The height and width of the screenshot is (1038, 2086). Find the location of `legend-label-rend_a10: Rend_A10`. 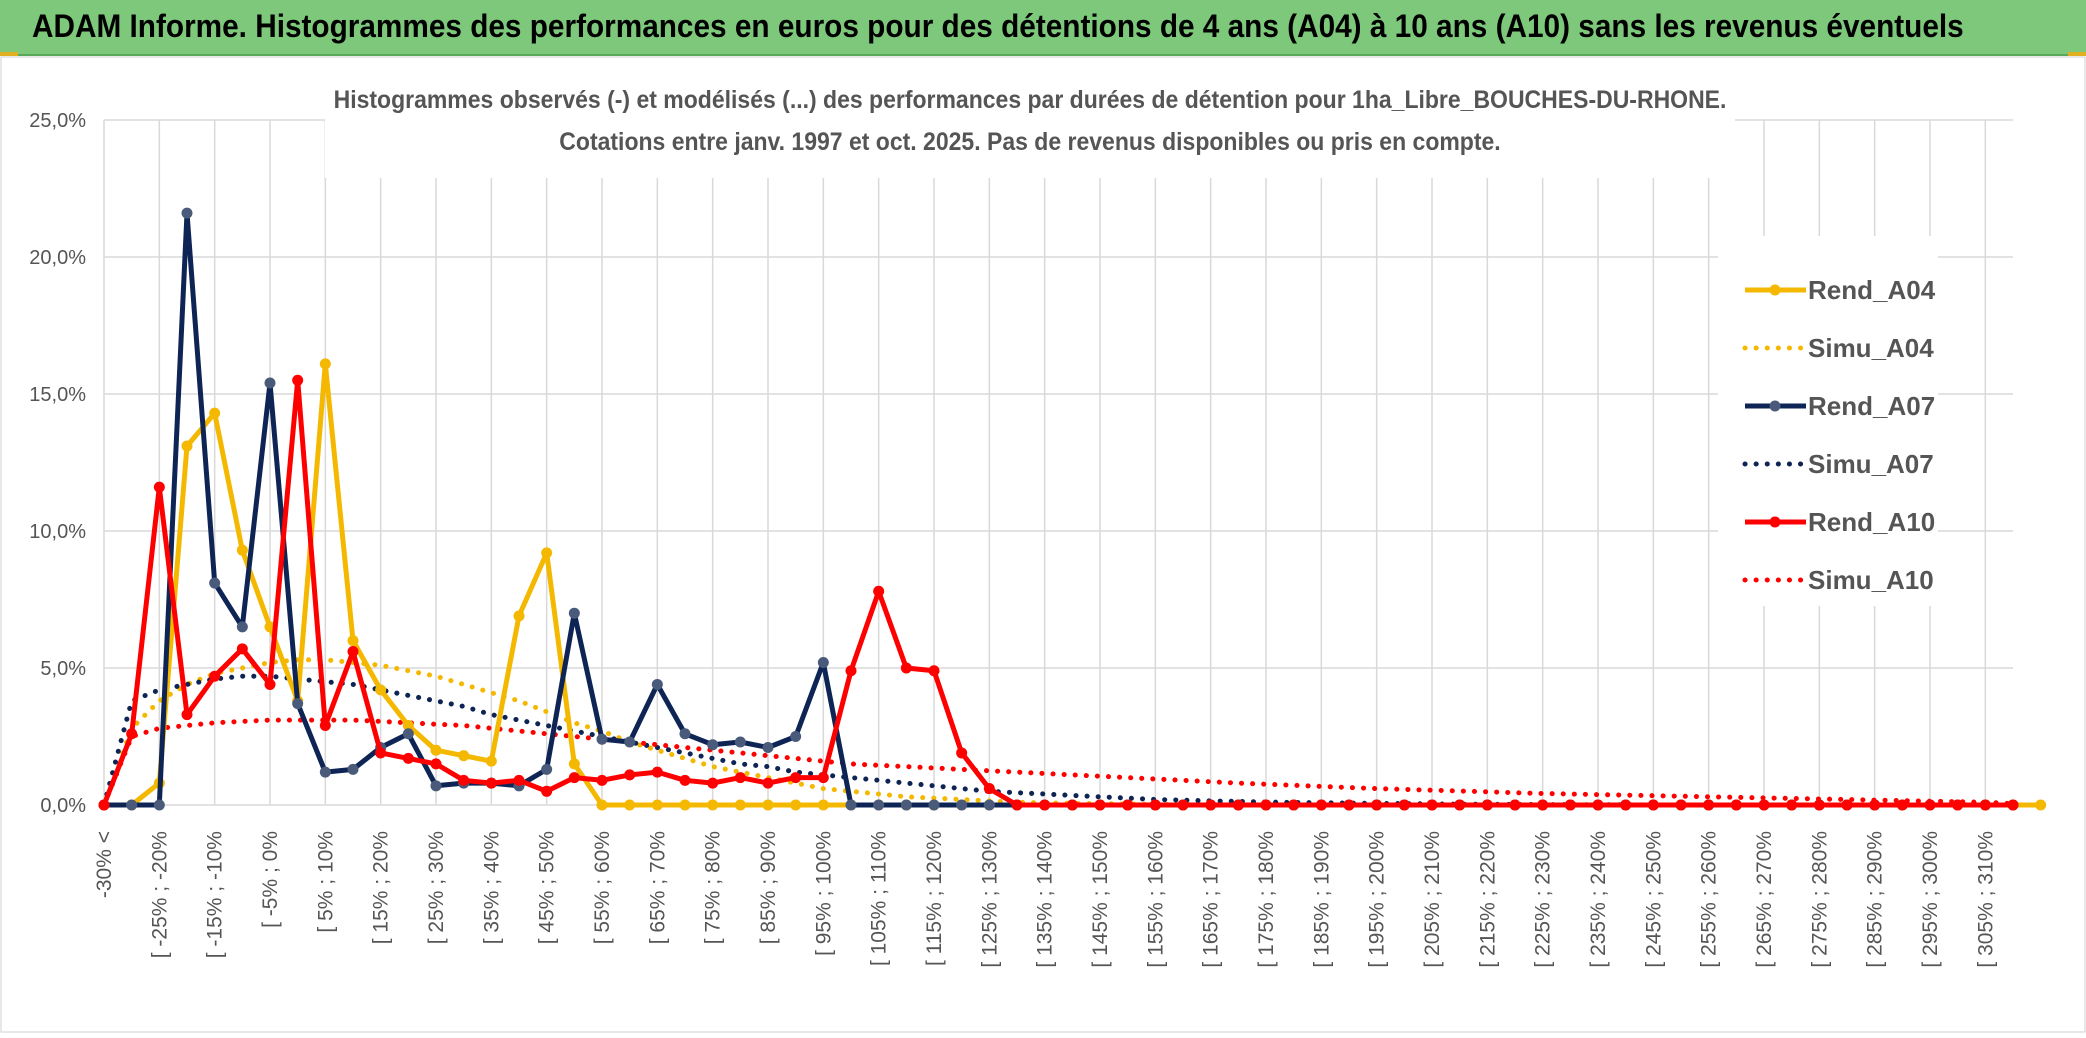

legend-label-rend_a10: Rend_A10 is located at coordinates (1871, 522).